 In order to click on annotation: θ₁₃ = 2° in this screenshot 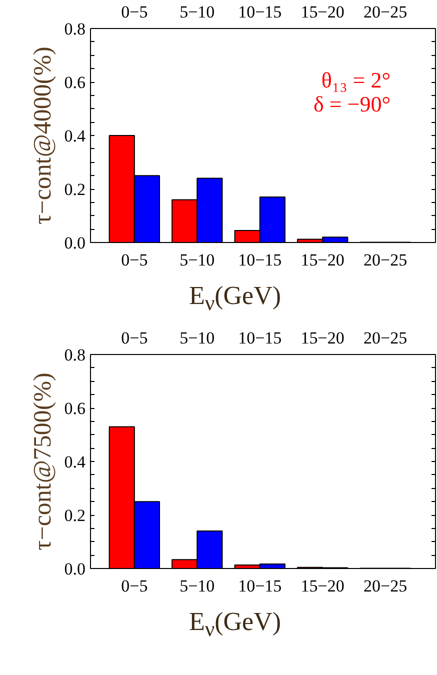, I will do `click(356, 80)`.